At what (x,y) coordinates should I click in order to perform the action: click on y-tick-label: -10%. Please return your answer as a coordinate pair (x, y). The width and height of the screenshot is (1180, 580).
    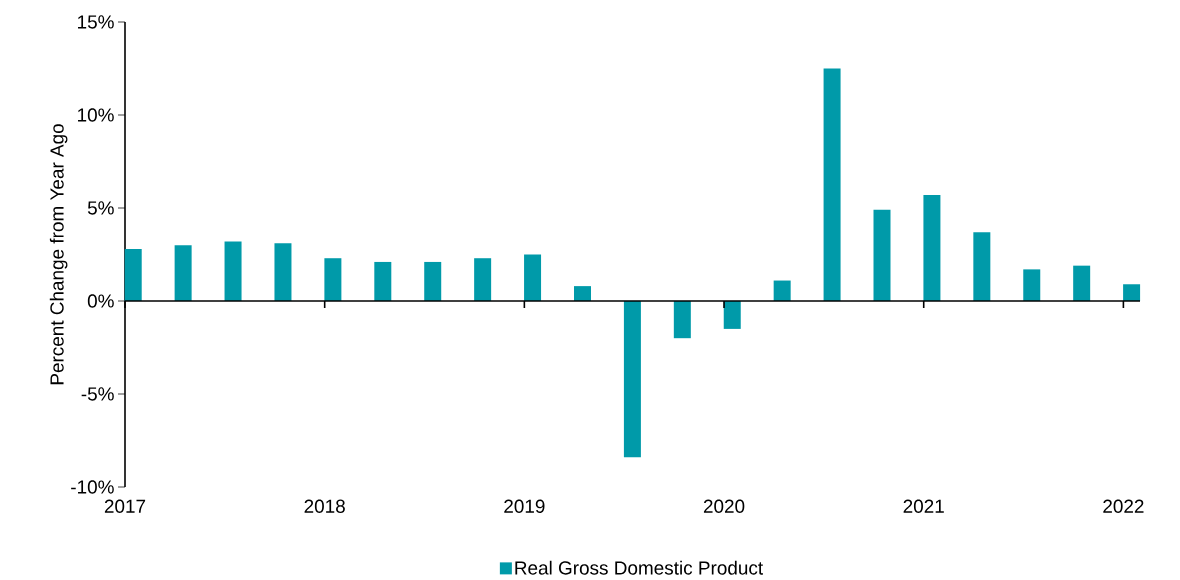
    Looking at the image, I should click on (92, 487).